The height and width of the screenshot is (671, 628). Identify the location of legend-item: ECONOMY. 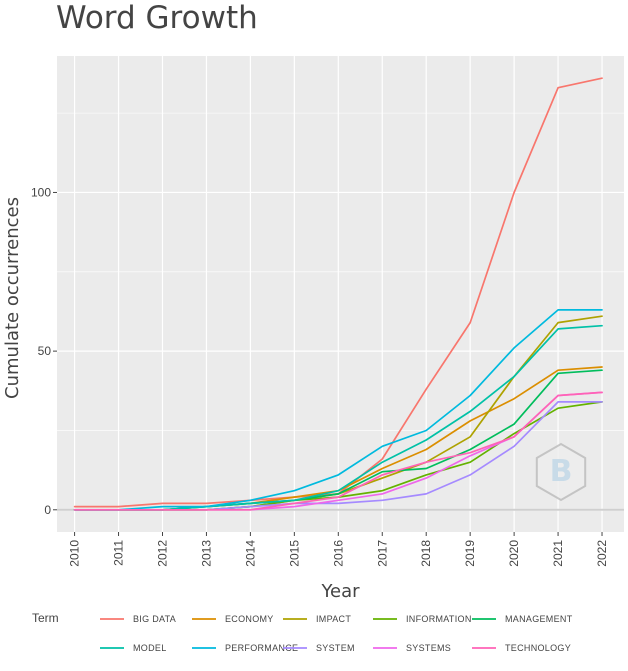
(233, 619).